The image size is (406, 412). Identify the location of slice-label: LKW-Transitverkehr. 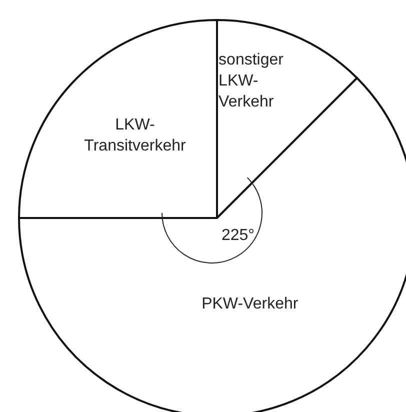
(135, 135).